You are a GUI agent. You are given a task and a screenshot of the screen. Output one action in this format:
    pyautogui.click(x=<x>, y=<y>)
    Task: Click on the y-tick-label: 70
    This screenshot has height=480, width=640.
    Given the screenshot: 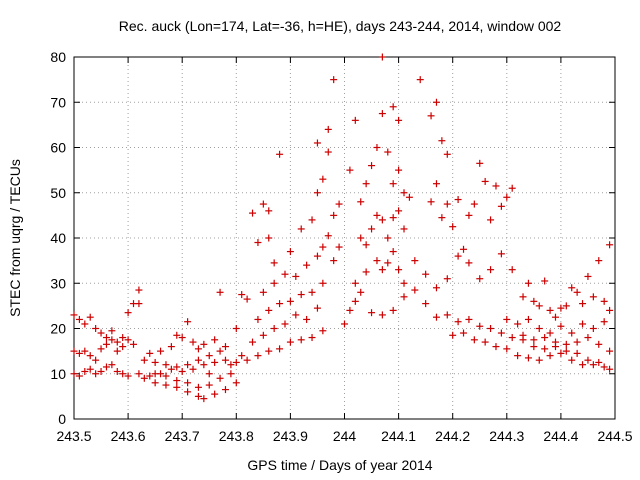 What is the action you would take?
    pyautogui.click(x=58, y=102)
    